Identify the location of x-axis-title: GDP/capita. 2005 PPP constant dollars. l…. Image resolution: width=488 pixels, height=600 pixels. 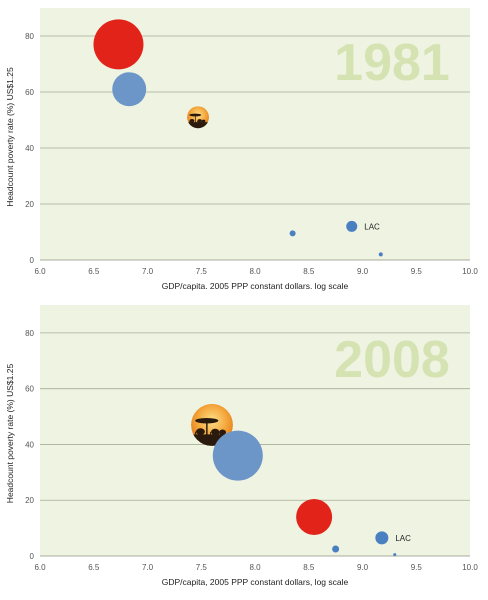
(255, 286).